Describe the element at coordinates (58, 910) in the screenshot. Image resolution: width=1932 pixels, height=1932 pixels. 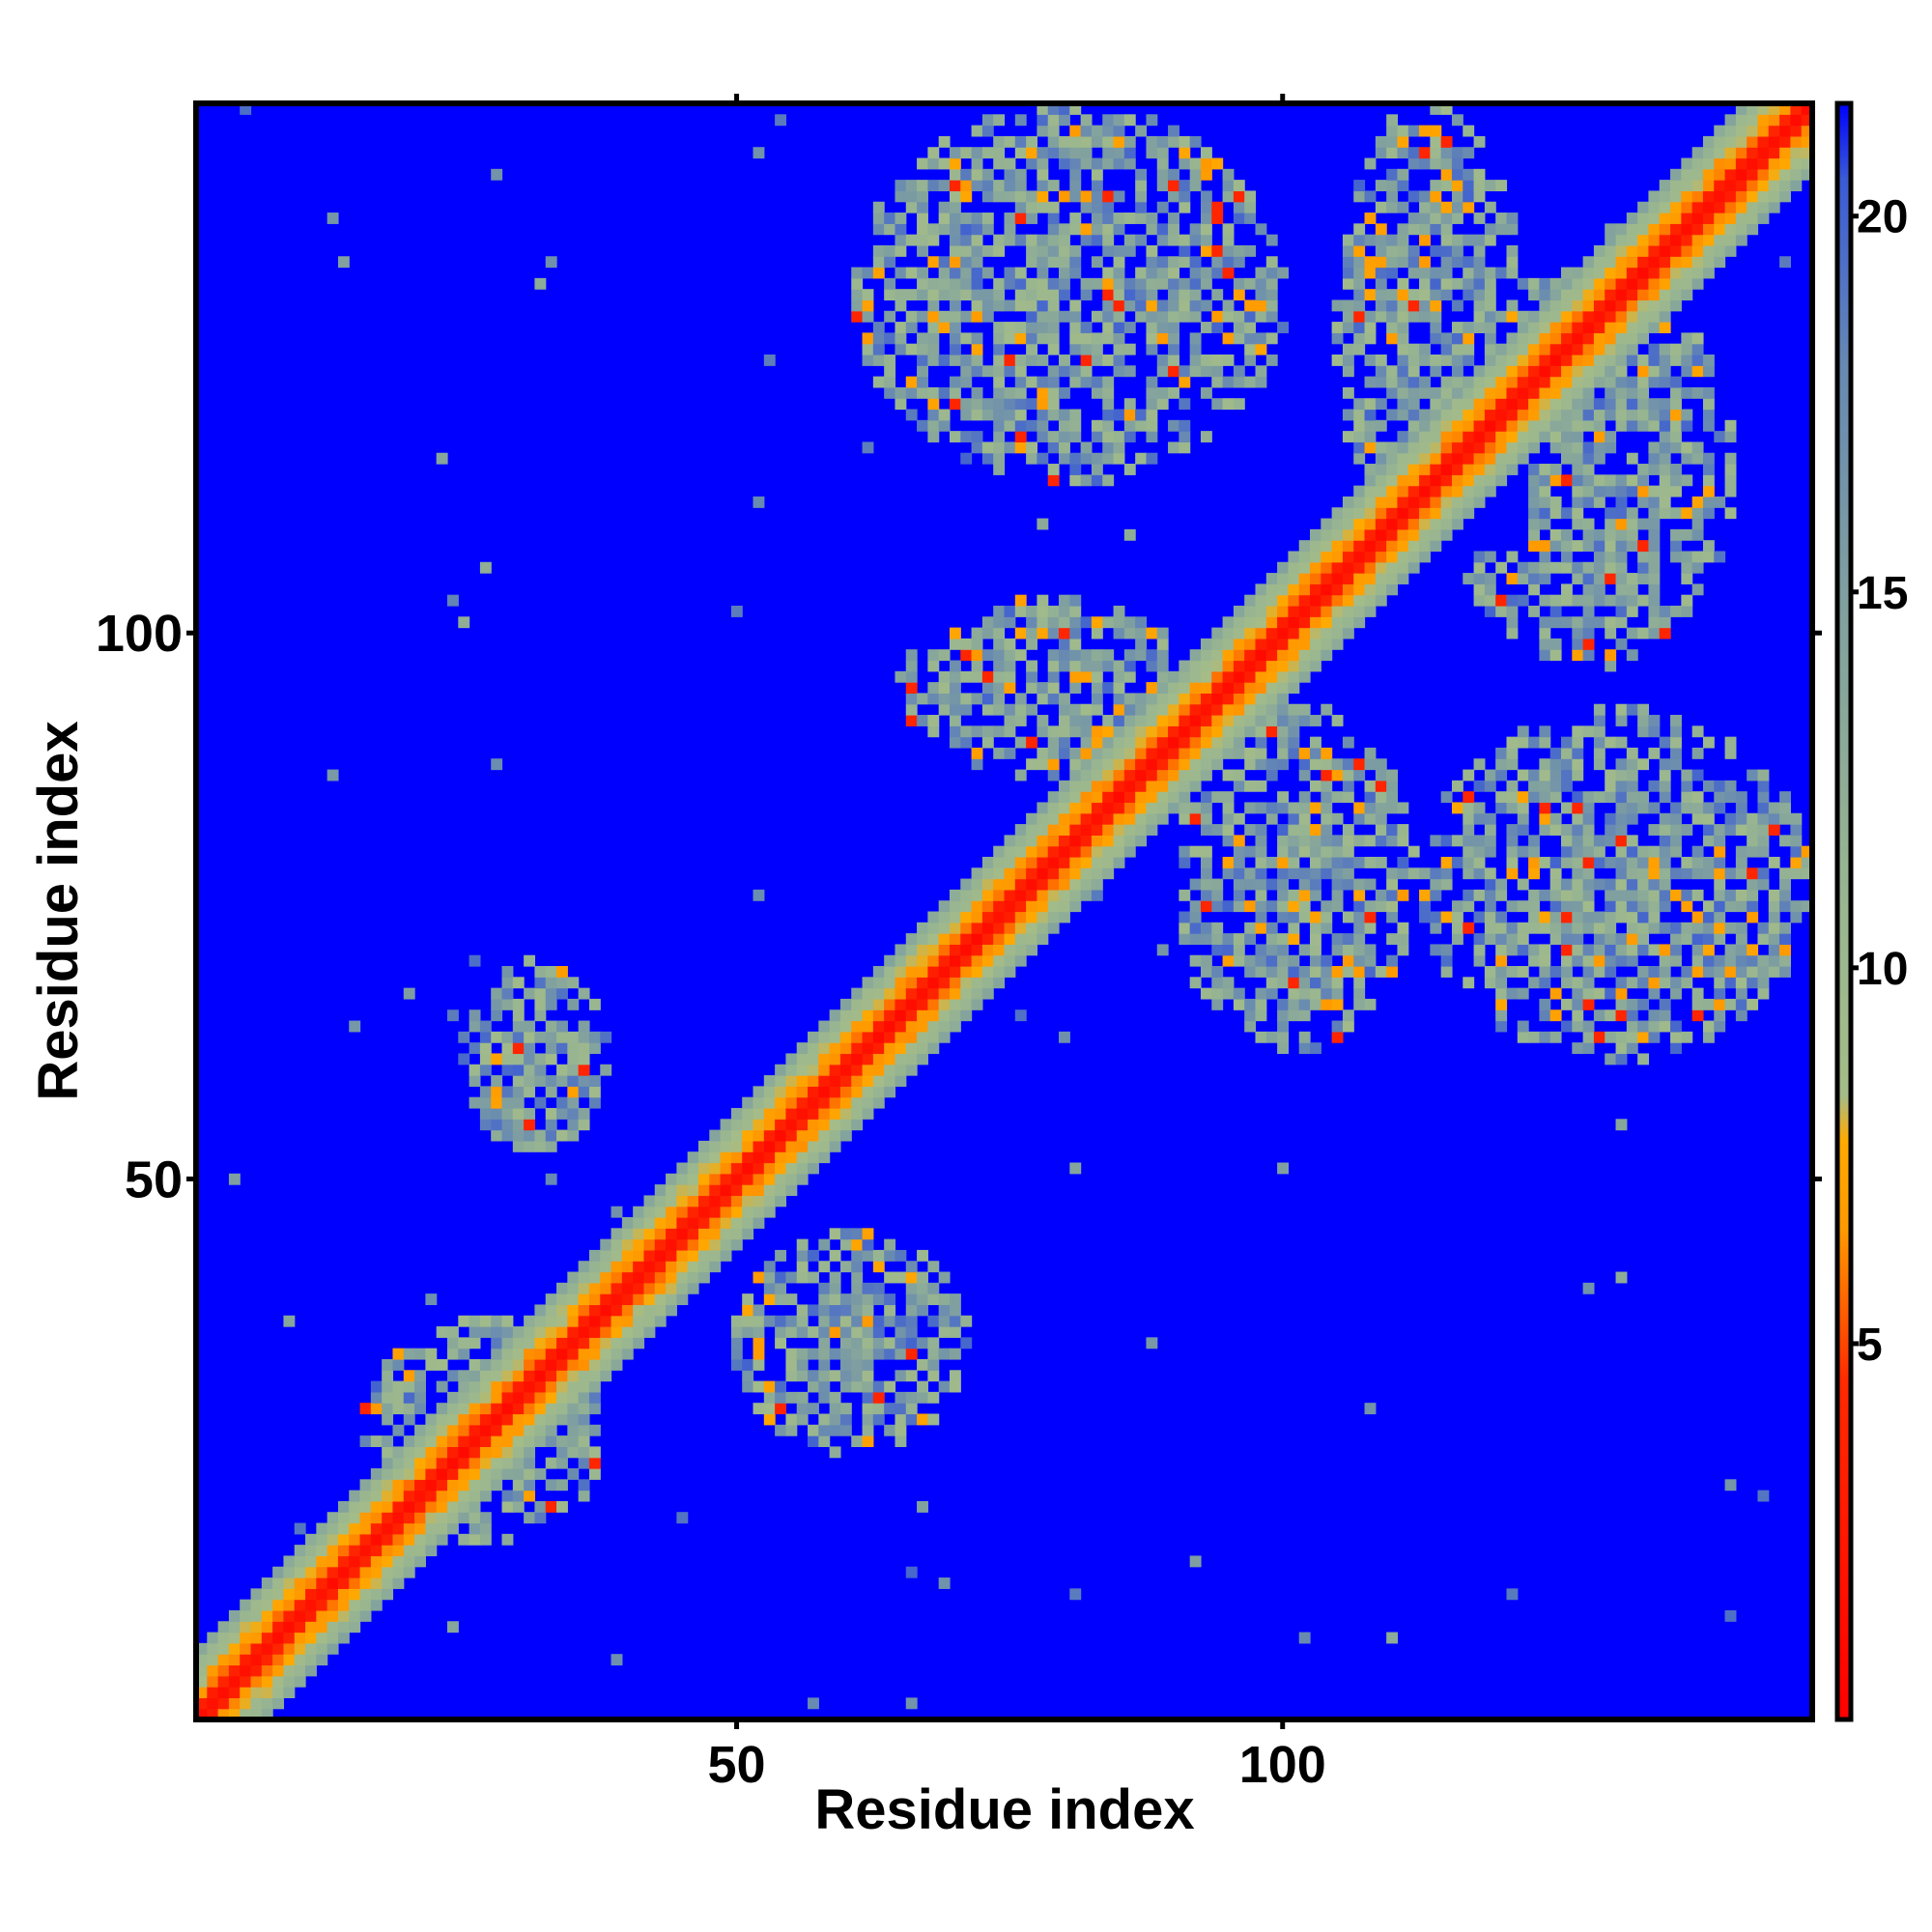
I see `y-axis-title: Residue index` at that location.